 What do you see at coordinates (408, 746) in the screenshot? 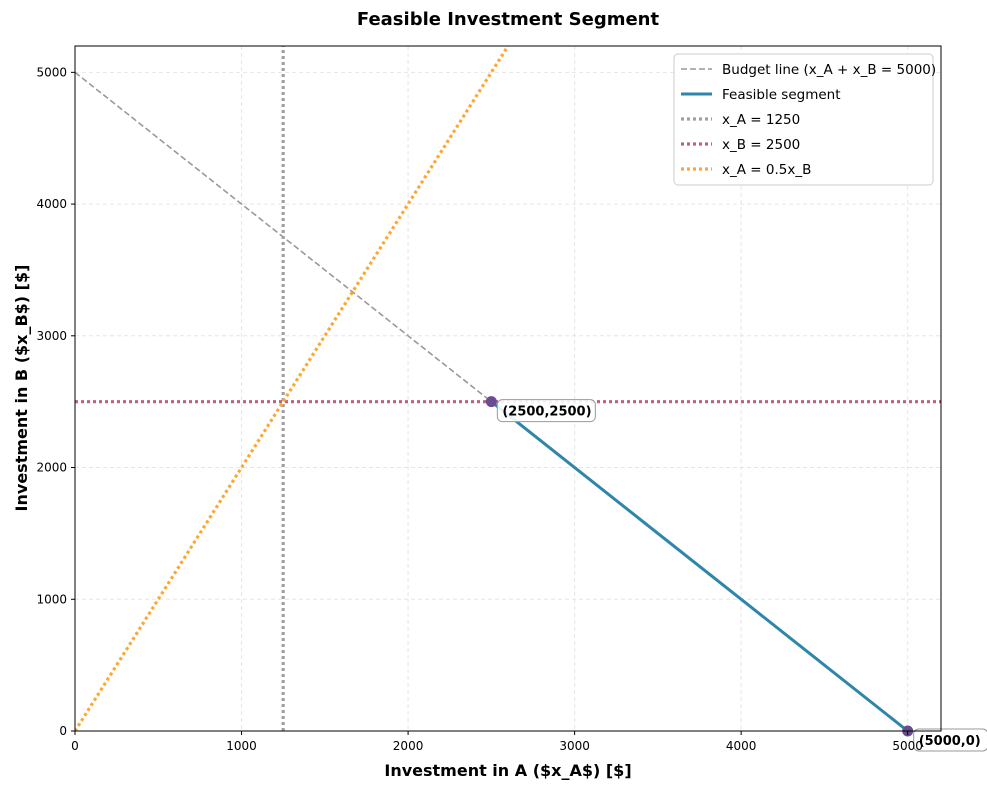
I see `x-tick-label: 2000` at bounding box center [408, 746].